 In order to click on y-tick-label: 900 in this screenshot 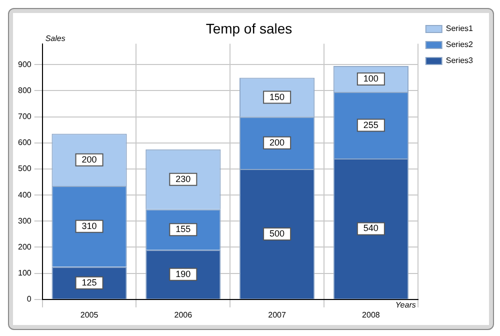, I will do `click(25, 64)`.